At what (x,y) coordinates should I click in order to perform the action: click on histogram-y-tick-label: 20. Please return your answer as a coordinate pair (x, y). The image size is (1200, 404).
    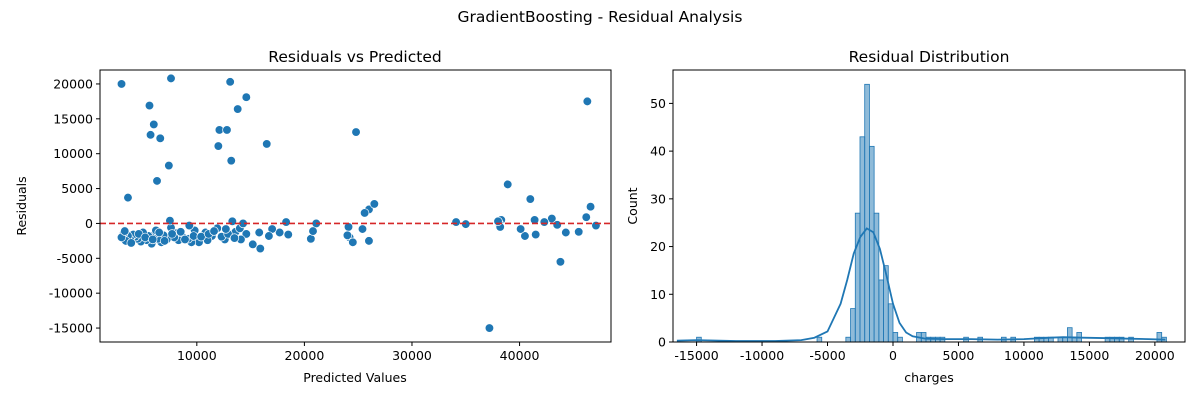
    Looking at the image, I should click on (658, 246).